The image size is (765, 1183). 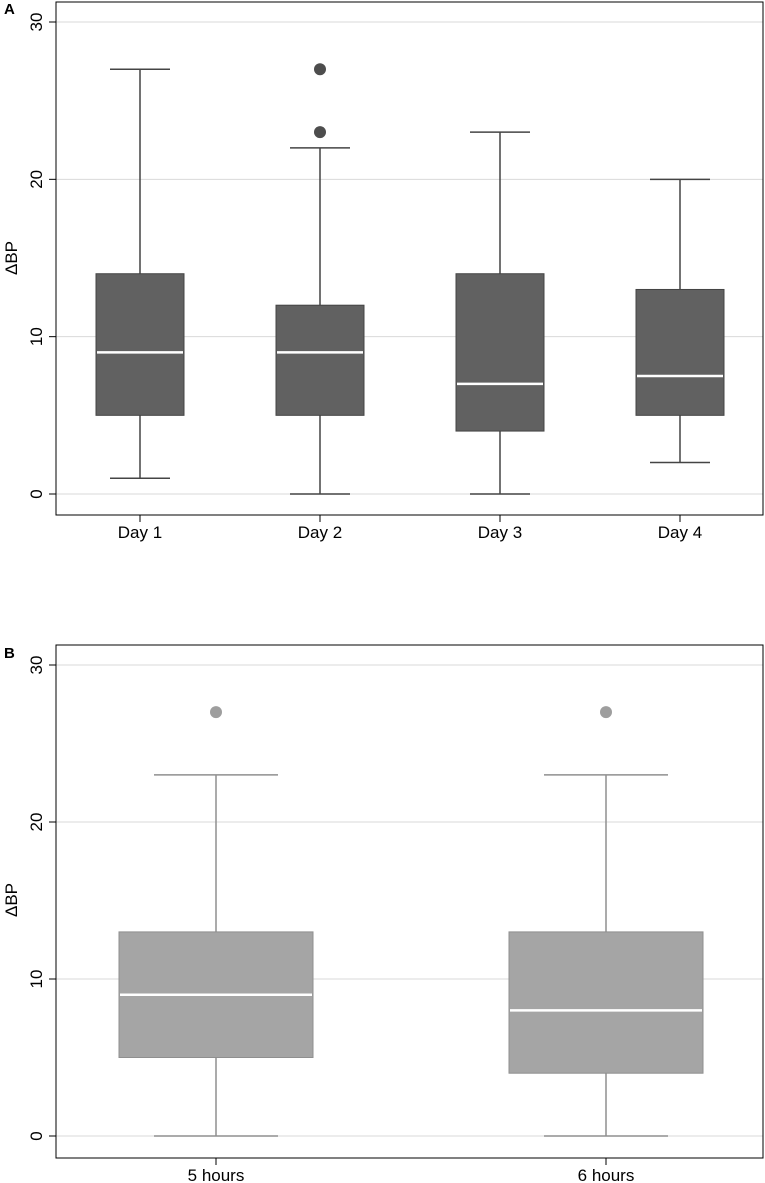 I want to click on x-tick-label: Day 4, so click(x=680, y=532).